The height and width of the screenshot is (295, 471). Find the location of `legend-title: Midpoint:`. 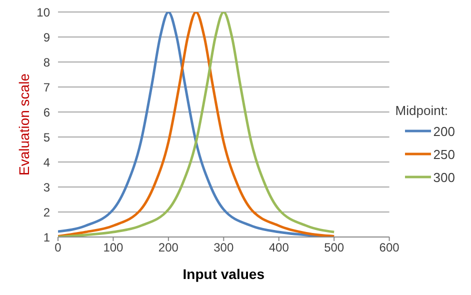

legend-title: Midpoint: is located at coordinates (422, 110).